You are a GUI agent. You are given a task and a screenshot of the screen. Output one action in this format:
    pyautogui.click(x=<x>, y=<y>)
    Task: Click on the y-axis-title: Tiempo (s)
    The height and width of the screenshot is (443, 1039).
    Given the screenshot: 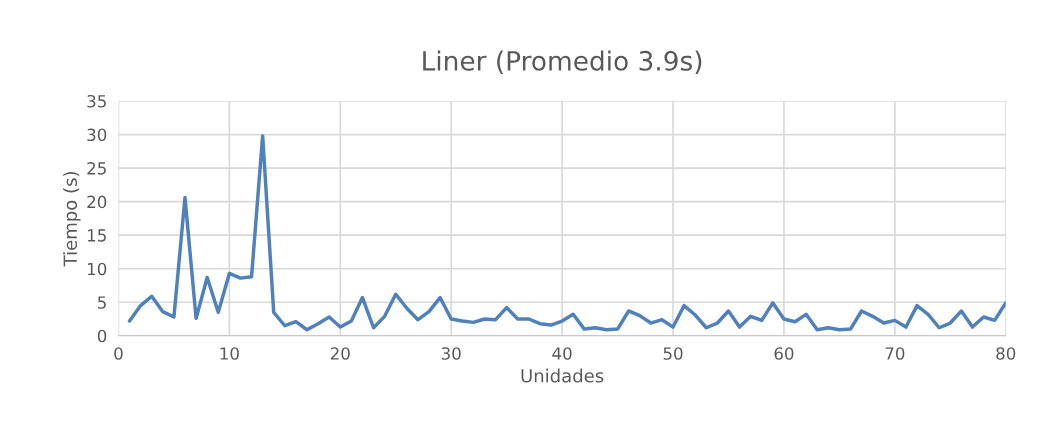 What is the action you would take?
    pyautogui.click(x=72, y=219)
    